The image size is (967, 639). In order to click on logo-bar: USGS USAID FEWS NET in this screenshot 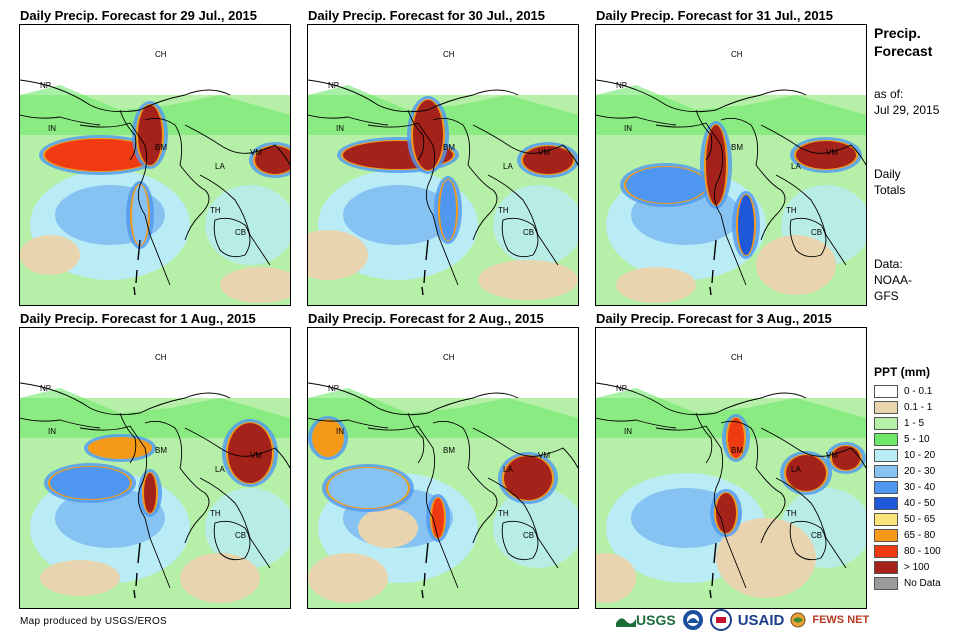, I will do `click(742, 620)`.